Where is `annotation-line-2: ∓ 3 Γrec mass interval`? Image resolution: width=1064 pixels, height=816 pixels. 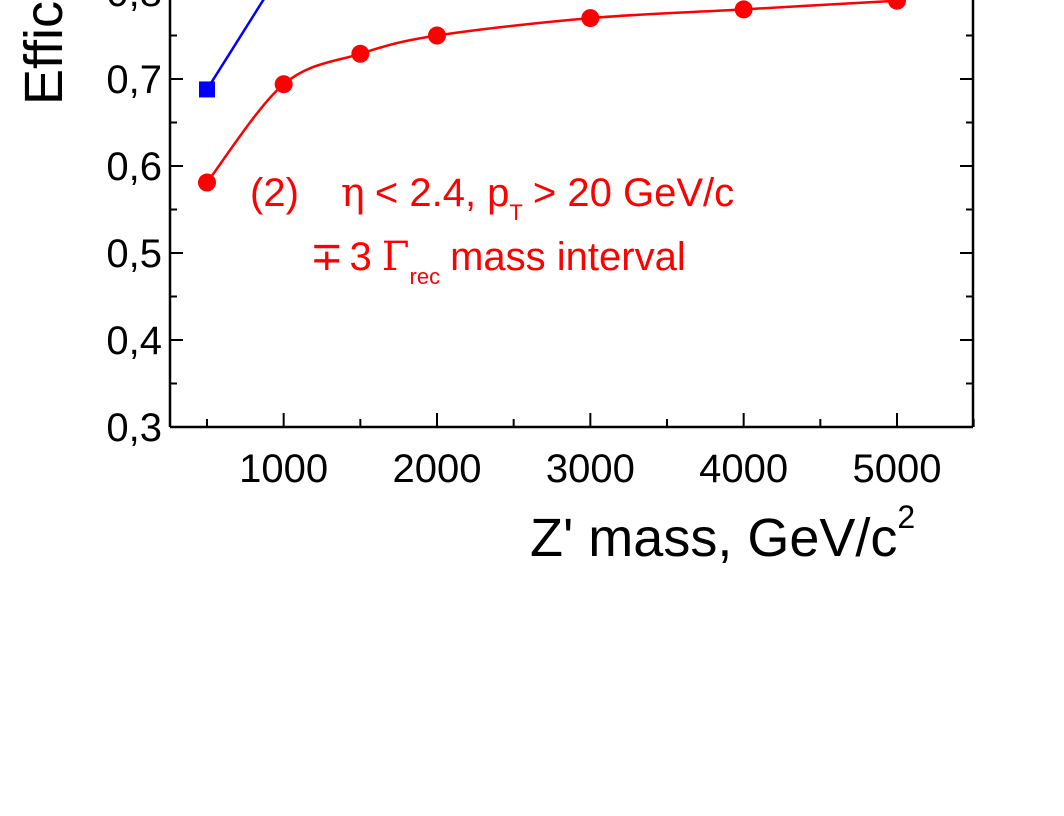 annotation-line-2: ∓ 3 Γrec mass interval is located at coordinates (498, 261).